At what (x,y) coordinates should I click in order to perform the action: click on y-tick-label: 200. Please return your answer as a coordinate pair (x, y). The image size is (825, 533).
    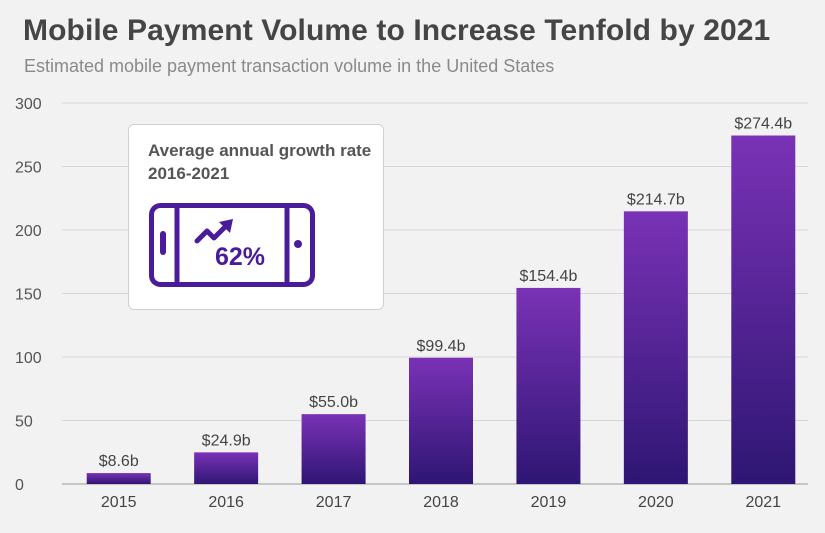
    Looking at the image, I should click on (28, 231).